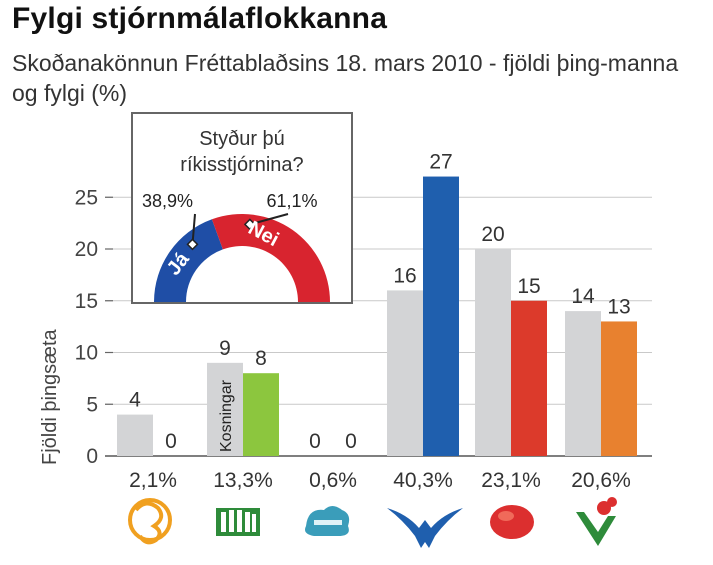 The image size is (713, 565). Describe the element at coordinates (135, 400) in the screenshot. I see `bar-value-label: 4` at that location.